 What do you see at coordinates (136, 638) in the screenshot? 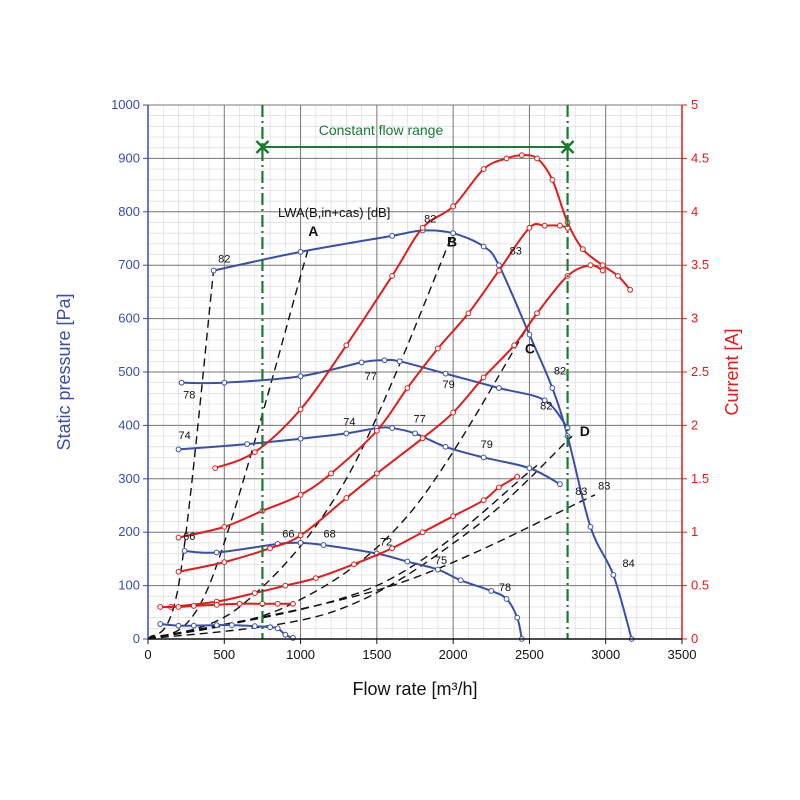
I see `y-tick-label-left: 0` at bounding box center [136, 638].